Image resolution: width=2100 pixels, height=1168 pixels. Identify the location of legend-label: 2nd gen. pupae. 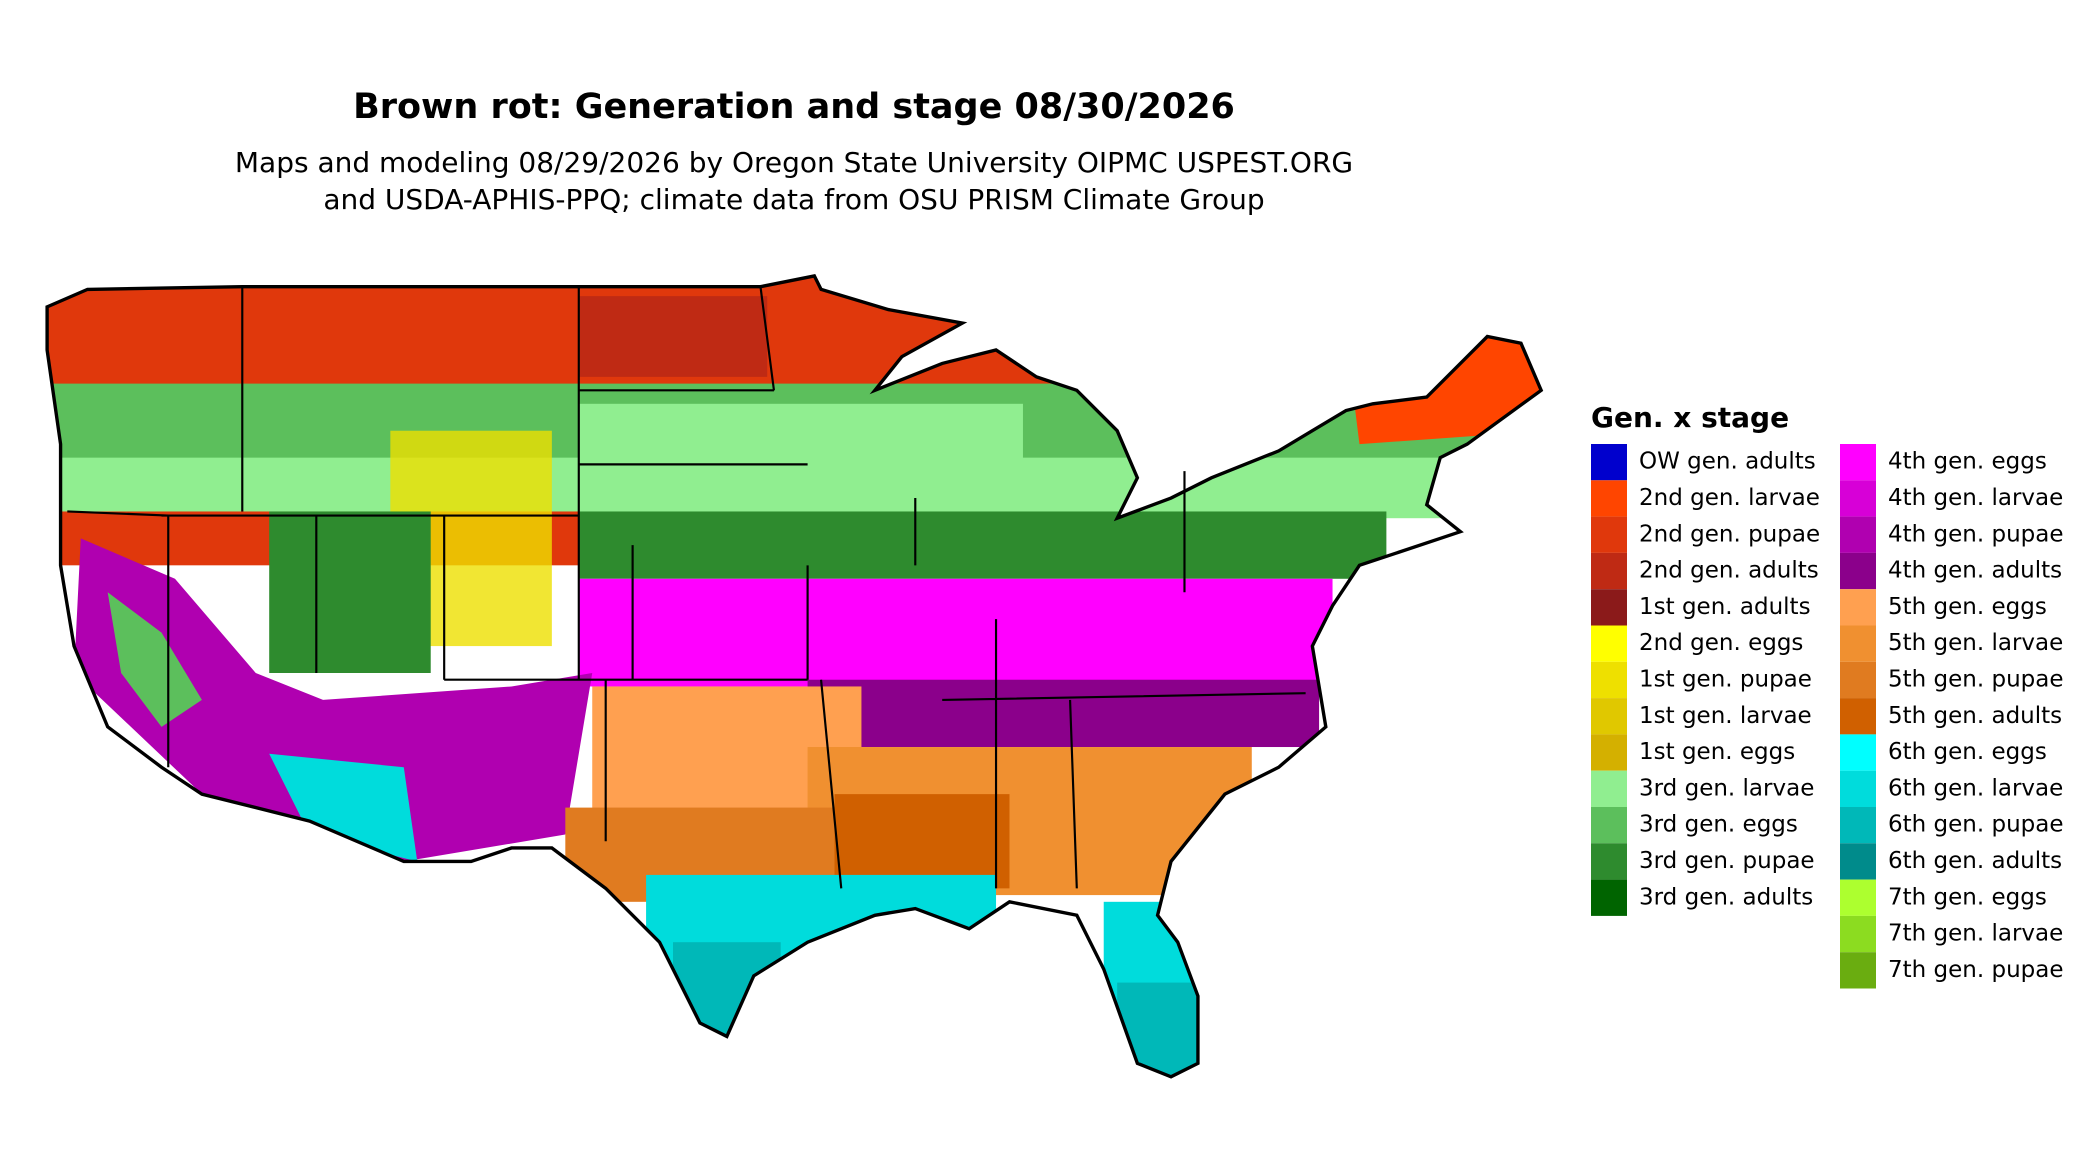
(1729, 534).